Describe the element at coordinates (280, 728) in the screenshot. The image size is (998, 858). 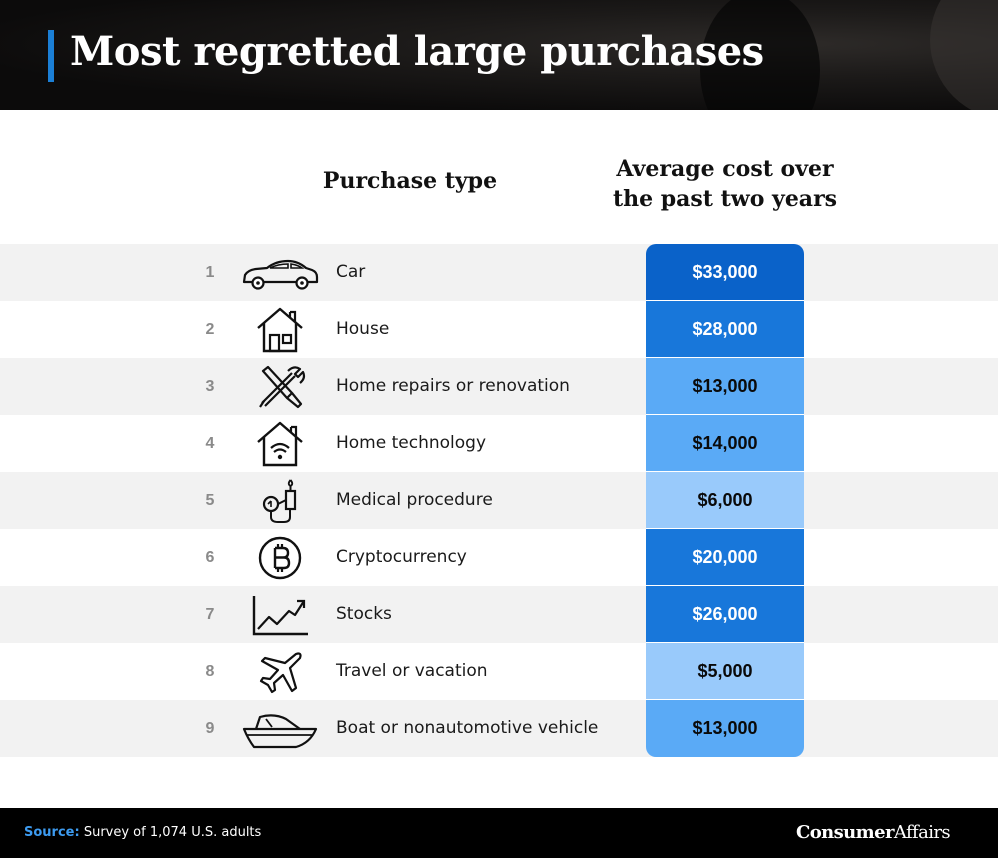
I see `boat-icon` at that location.